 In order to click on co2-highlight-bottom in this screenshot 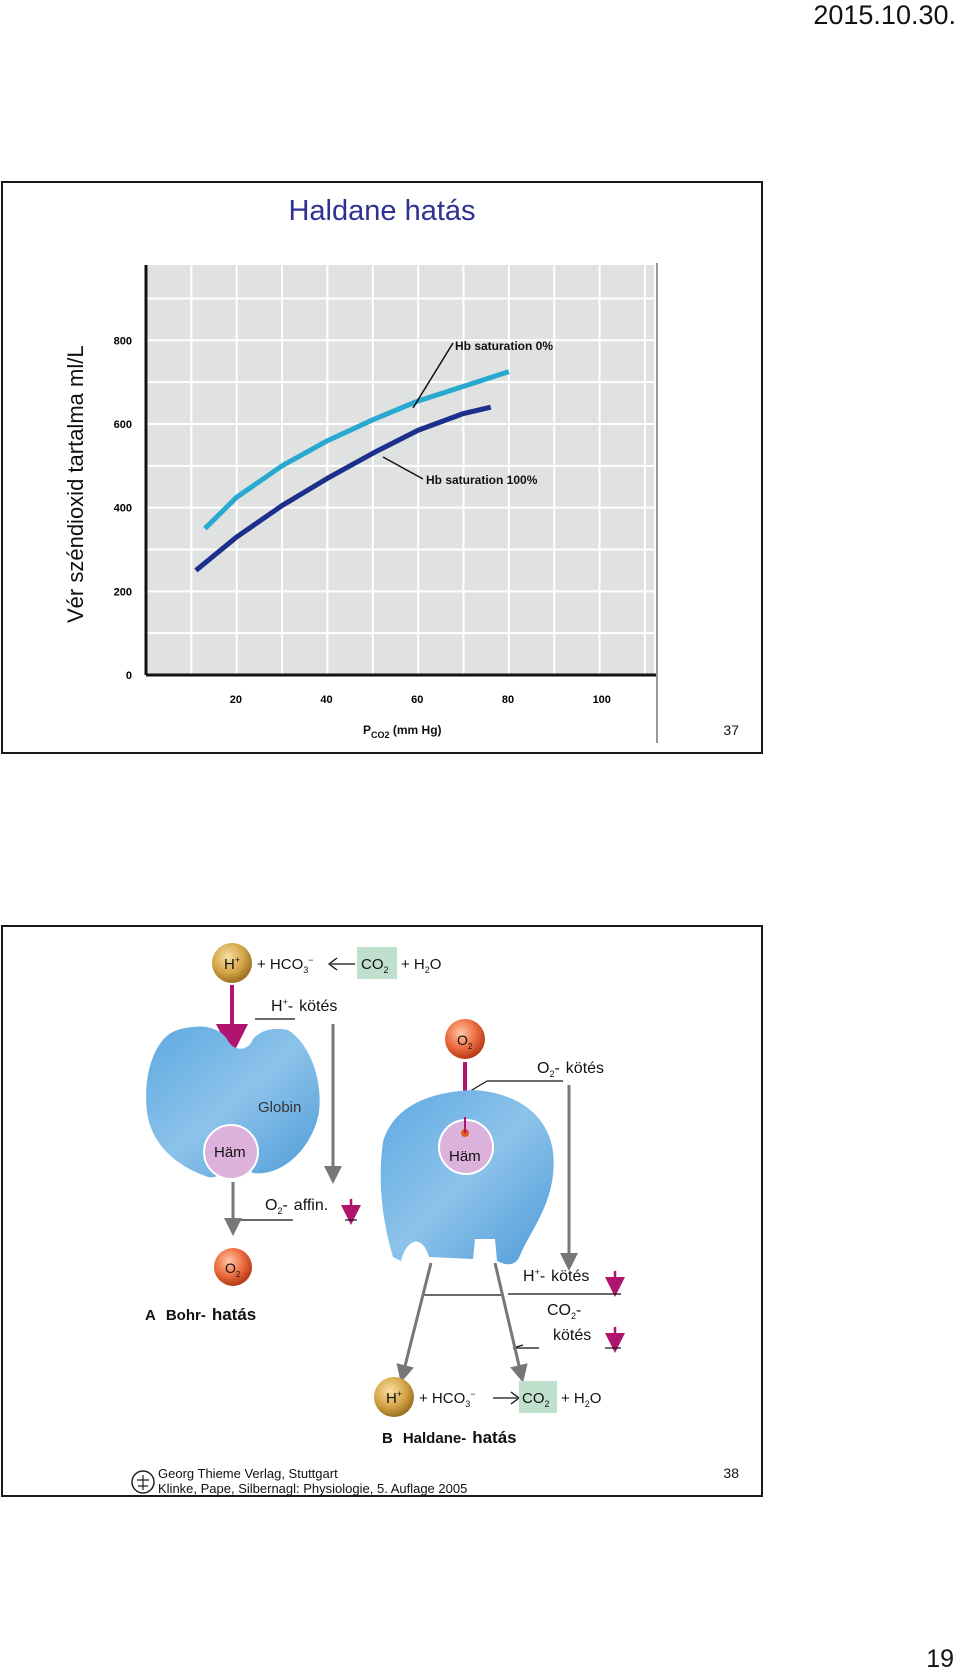, I will do `click(538, 1397)`.